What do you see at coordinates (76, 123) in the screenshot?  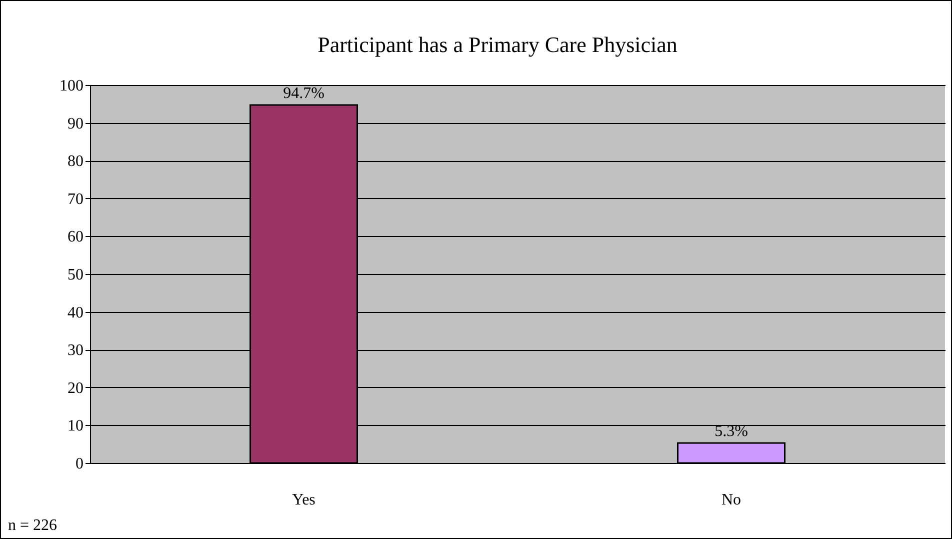 I see `y-tick-label: 90` at bounding box center [76, 123].